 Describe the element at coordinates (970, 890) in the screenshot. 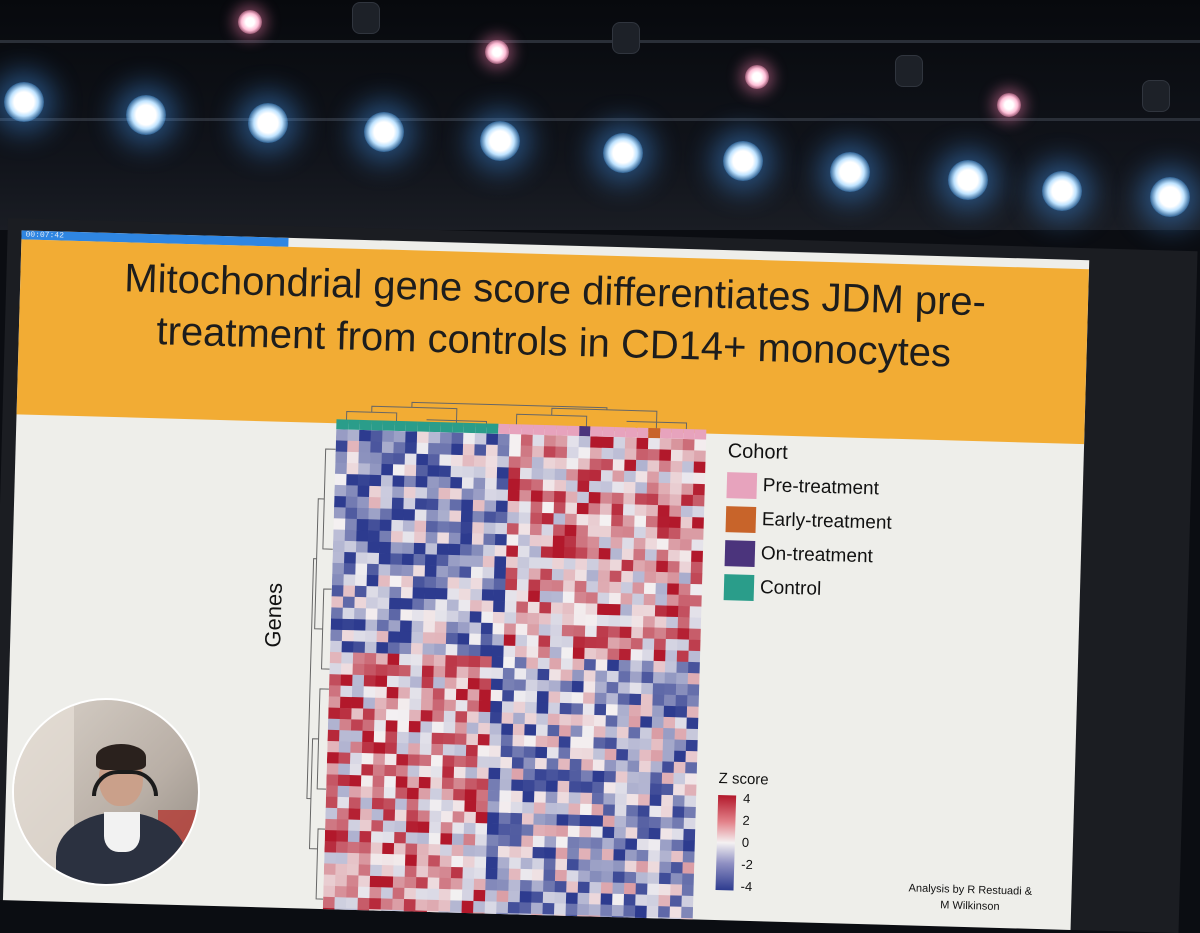

I see `credit-line: Analysis by R Restuadi &` at that location.